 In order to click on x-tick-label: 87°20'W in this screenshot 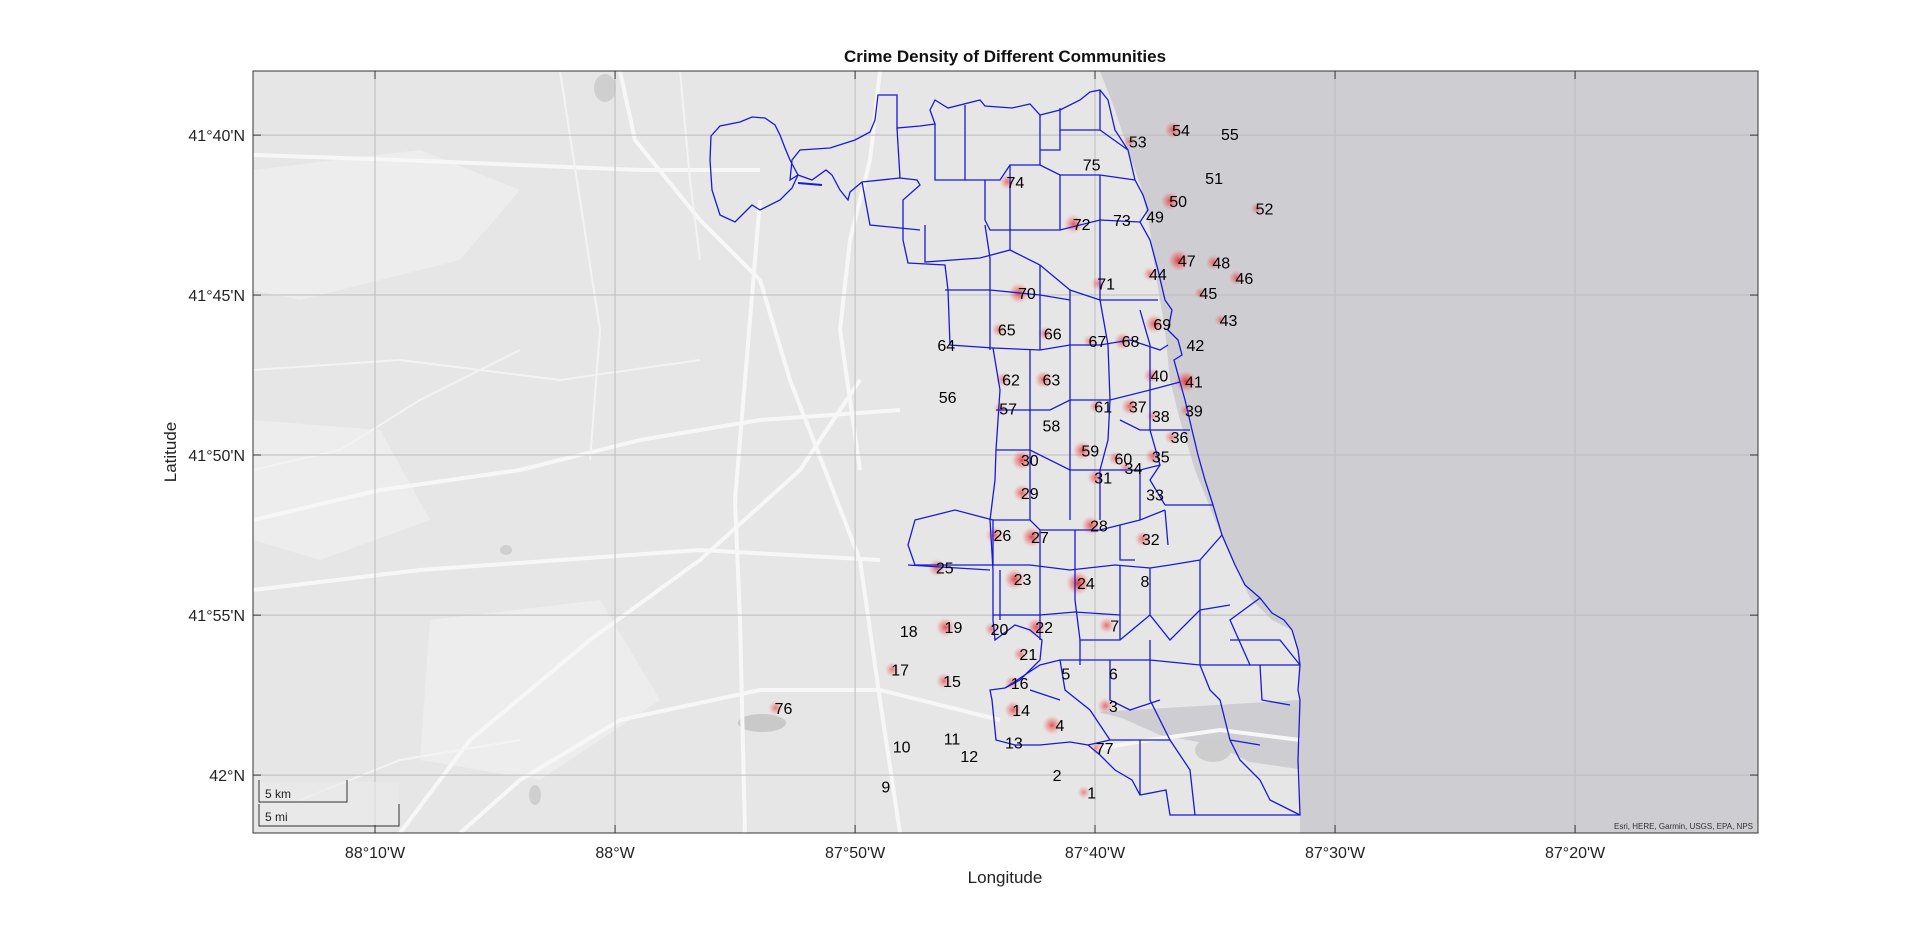, I will do `click(1575, 853)`.